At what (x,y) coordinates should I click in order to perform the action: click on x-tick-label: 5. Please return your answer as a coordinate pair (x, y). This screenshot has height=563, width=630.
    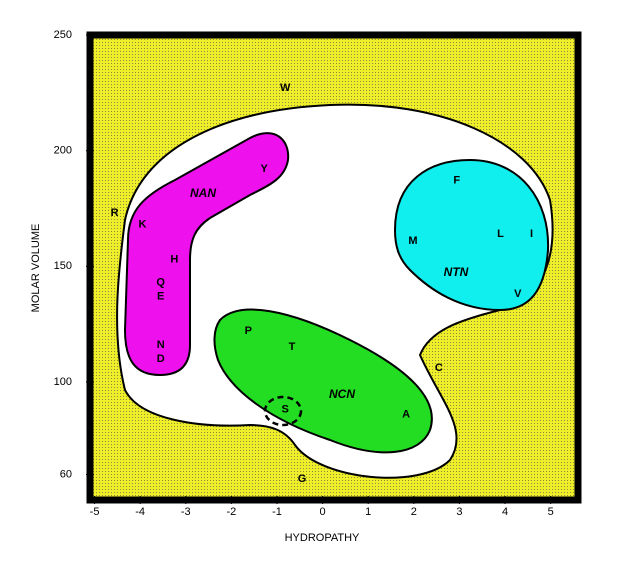
    Looking at the image, I should click on (551, 512).